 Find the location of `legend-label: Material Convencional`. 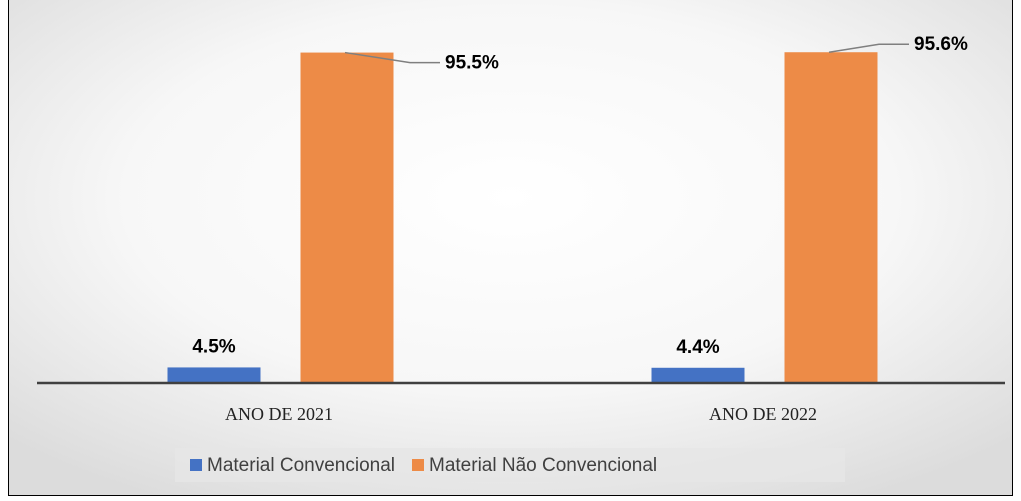

legend-label: Material Convencional is located at coordinates (301, 465).